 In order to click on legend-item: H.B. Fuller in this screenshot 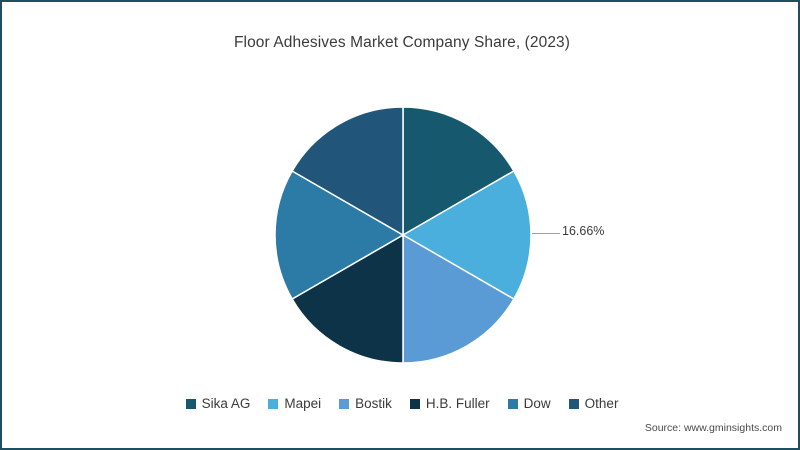, I will do `click(449, 403)`.